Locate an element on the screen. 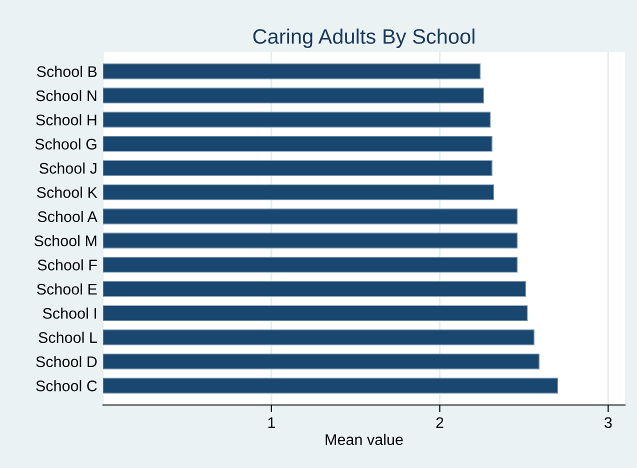 This screenshot has width=637, height=468. y-tick-label: School J is located at coordinates (68, 168).